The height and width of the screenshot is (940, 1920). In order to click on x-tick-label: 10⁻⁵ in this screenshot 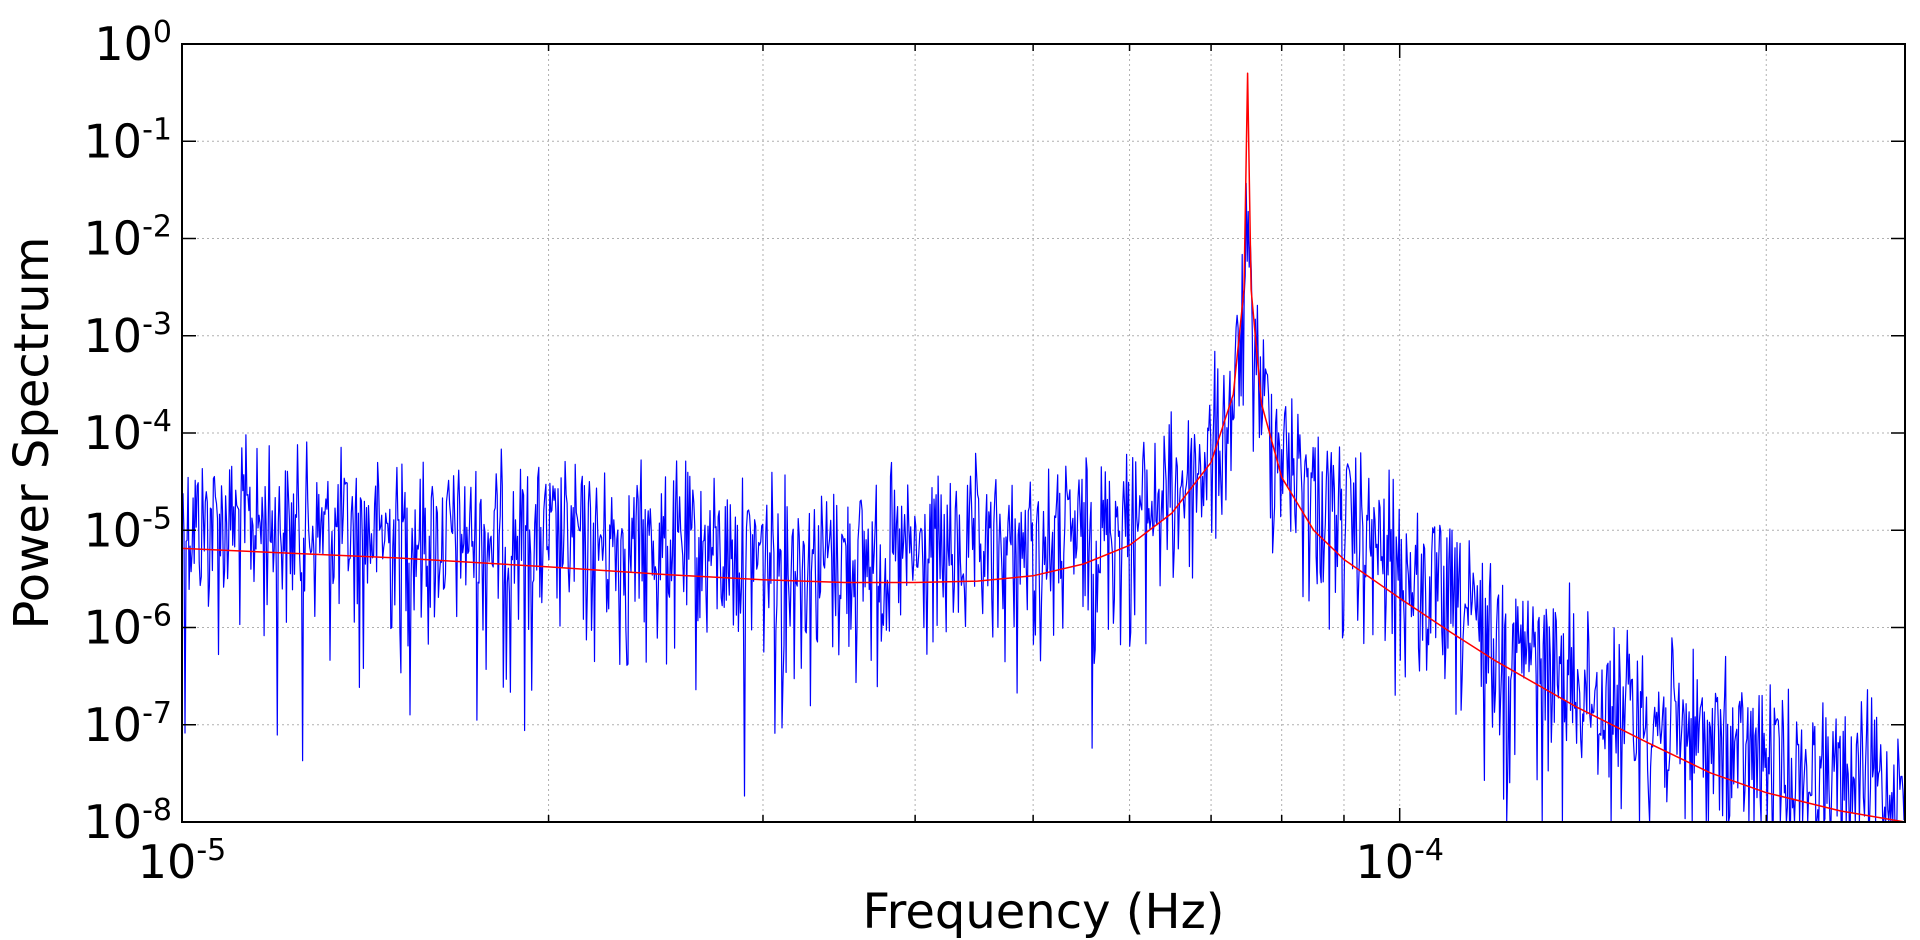, I will do `click(182, 861)`.